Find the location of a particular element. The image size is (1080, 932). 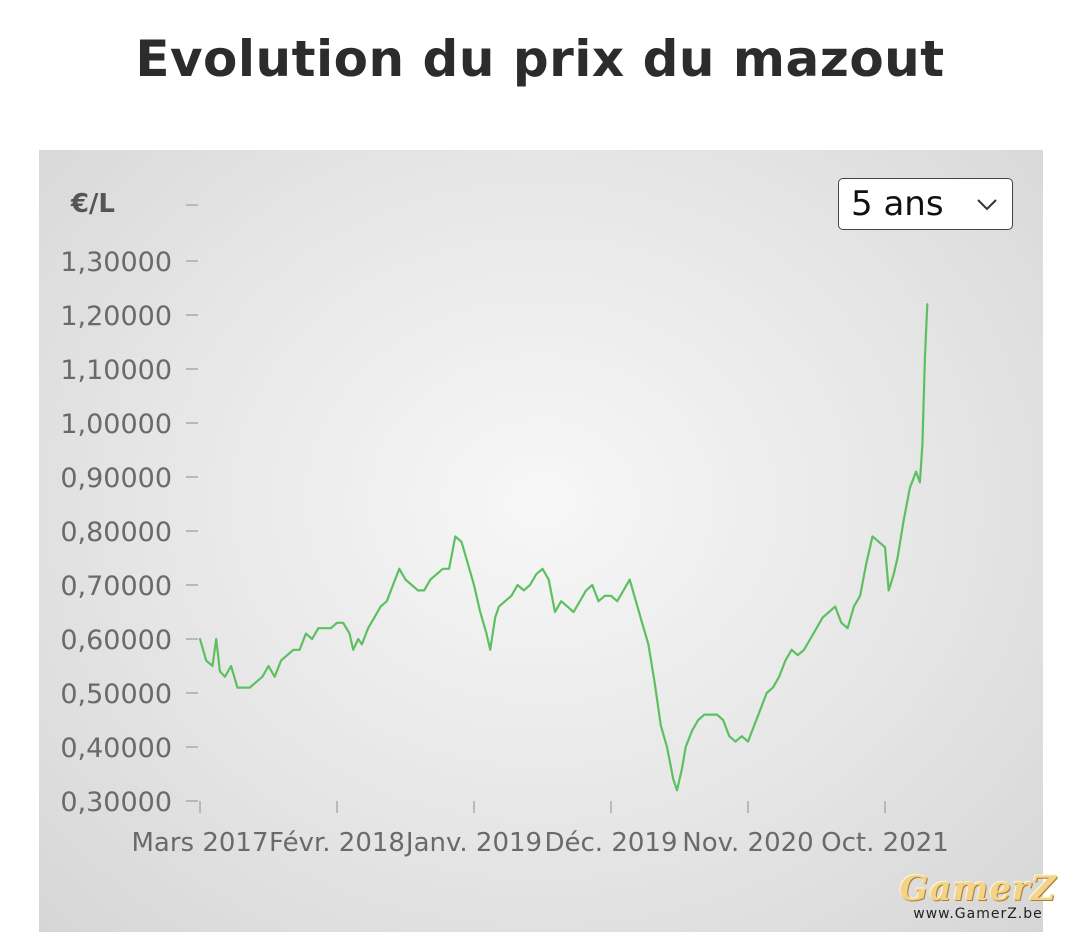

watermark-url: www.GamerZ.be is located at coordinates (978, 914).